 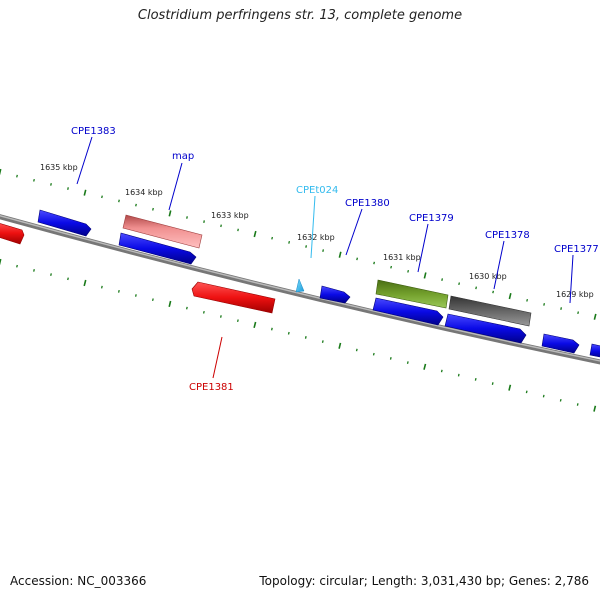 I want to click on gene-feature-cpe1378, so click(x=490, y=311).